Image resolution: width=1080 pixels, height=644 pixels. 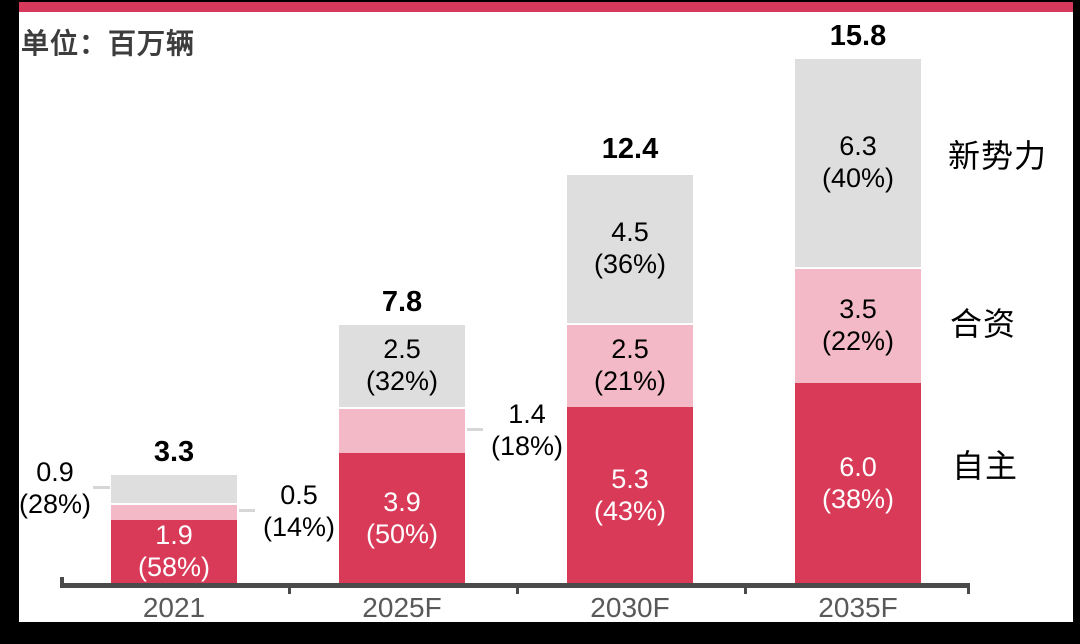 I want to click on segment-label-line: (58%), so click(x=174, y=567).